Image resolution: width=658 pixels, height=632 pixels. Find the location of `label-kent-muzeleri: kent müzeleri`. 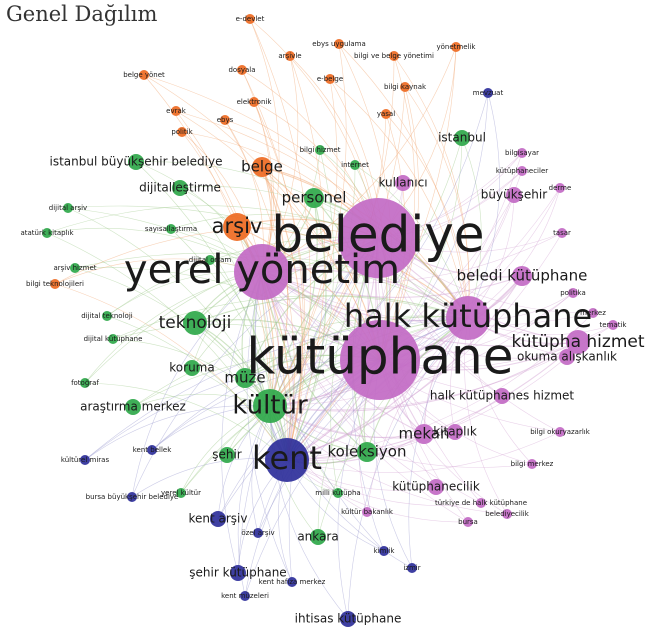

label-kent-muzeleri: kent müzeleri is located at coordinates (245, 596).